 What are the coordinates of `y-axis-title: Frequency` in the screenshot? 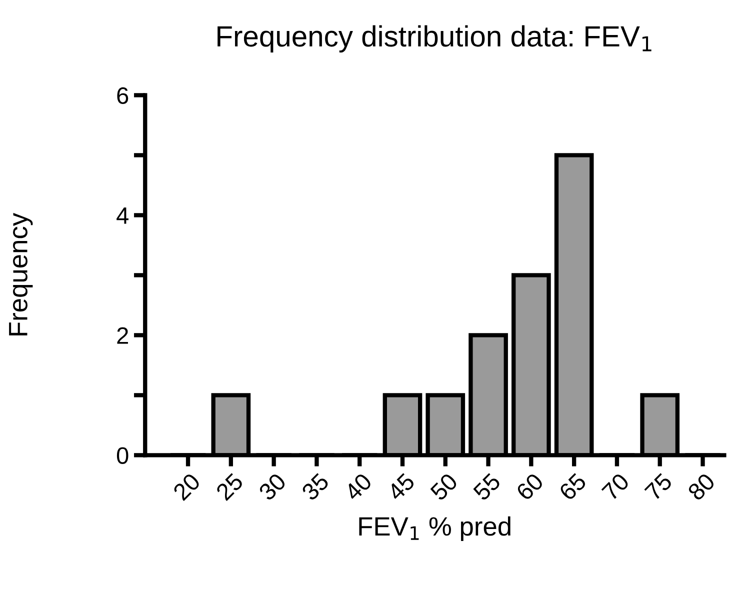 It's located at (21, 274).